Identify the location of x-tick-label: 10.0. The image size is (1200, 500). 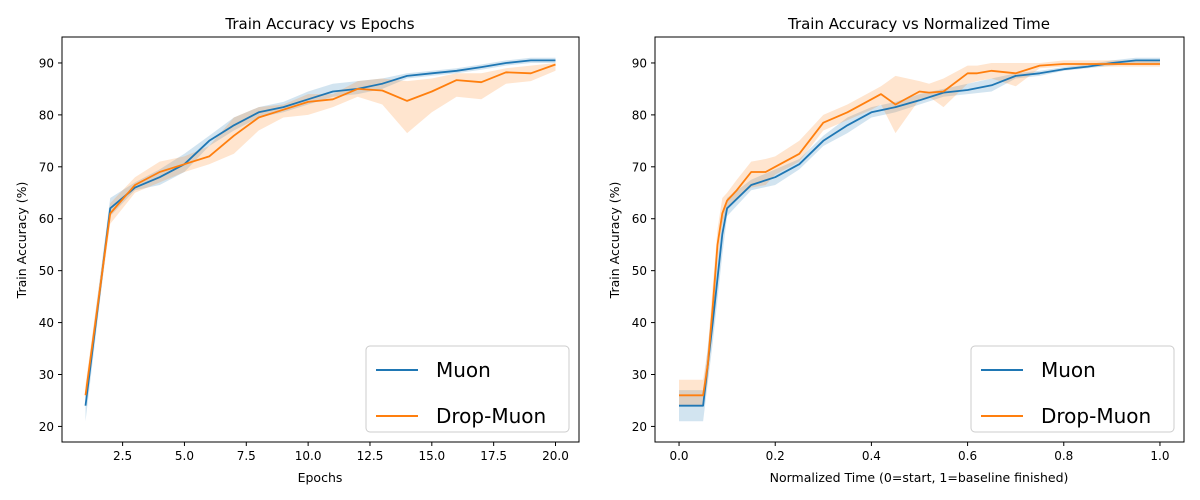
(308, 456).